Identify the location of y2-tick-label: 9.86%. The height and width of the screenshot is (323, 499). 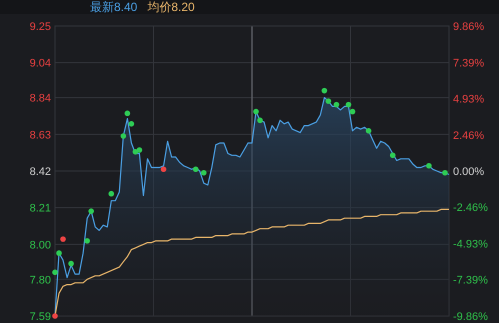
(468, 27).